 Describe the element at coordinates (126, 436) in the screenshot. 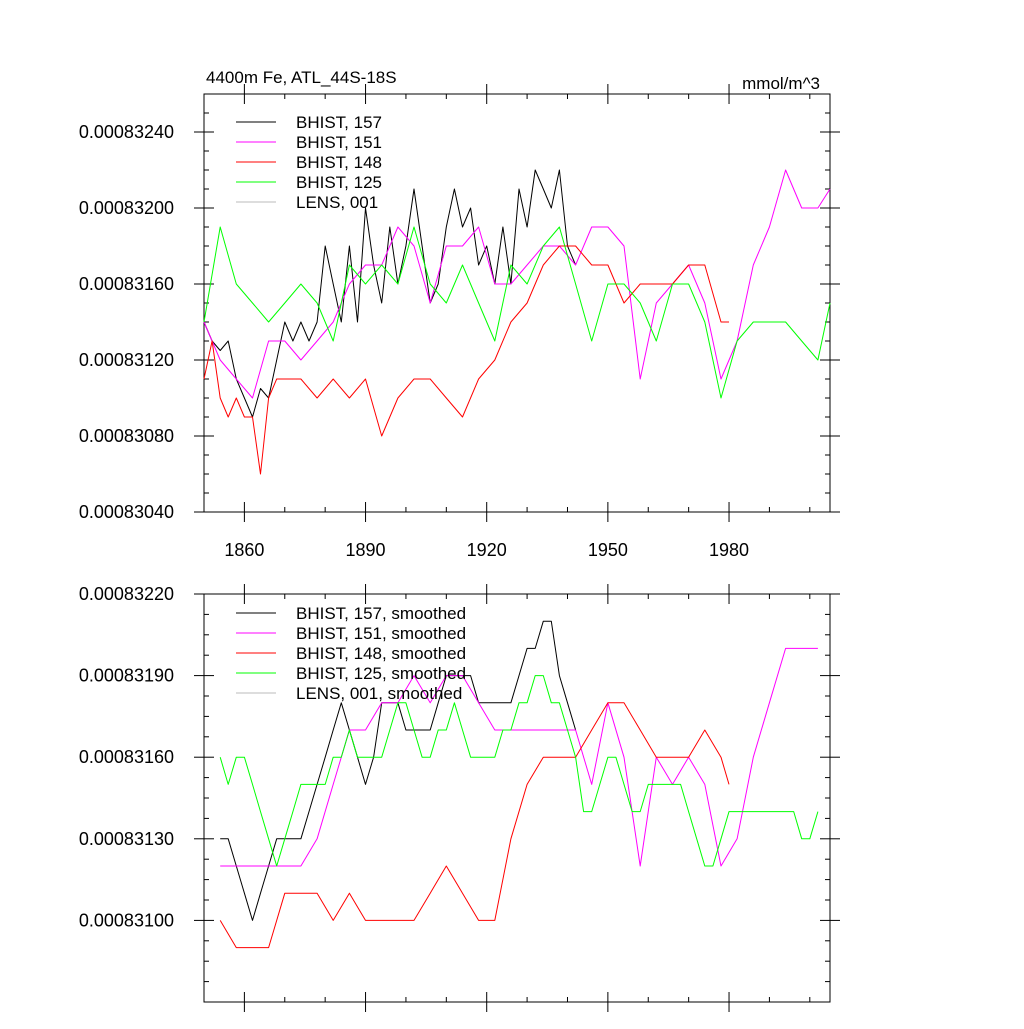

I see `y-tick-label: 0.00083080` at that location.